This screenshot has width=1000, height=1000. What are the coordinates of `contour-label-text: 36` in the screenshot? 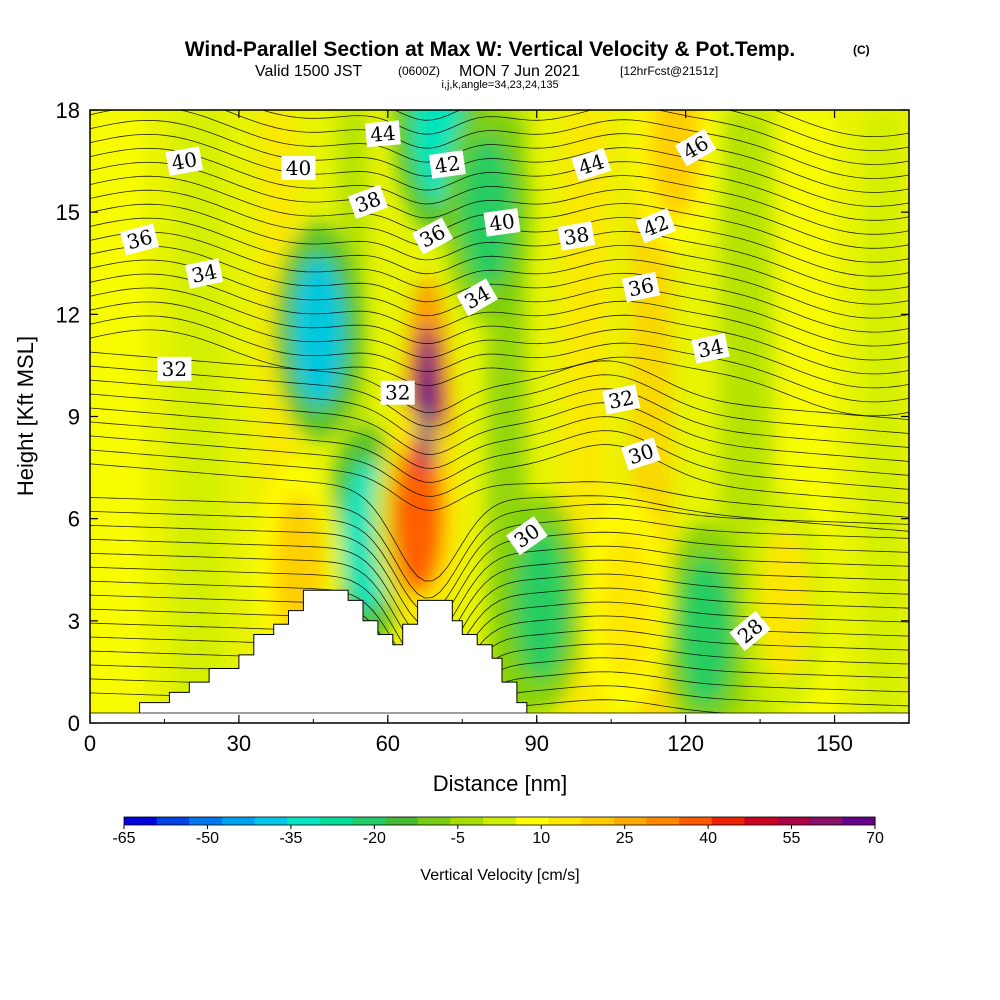 It's located at (641, 287).